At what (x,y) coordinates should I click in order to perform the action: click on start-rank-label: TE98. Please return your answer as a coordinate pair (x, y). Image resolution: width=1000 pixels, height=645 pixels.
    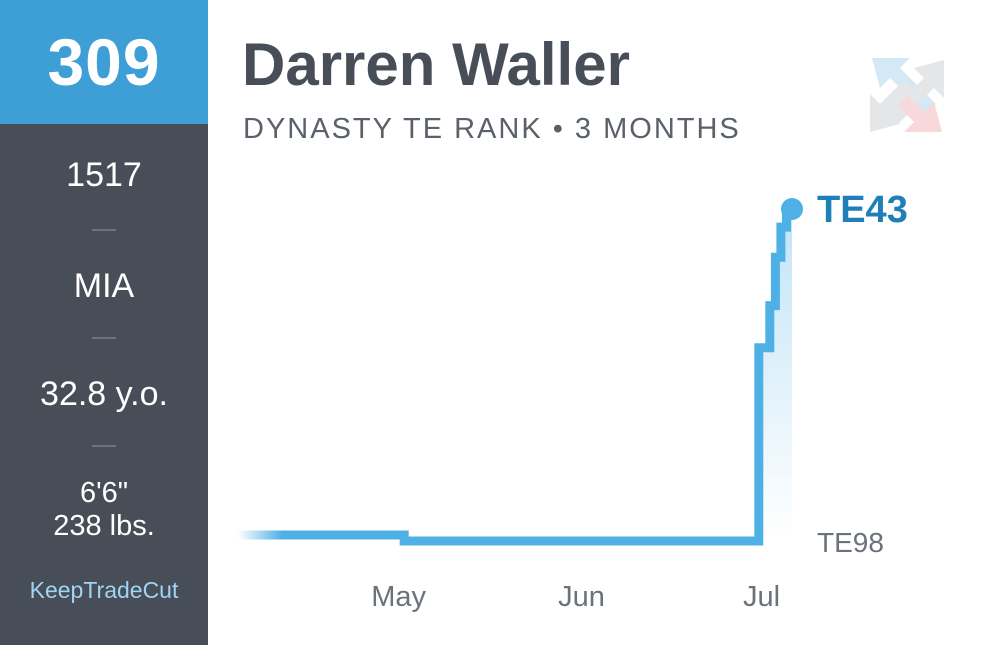
    Looking at the image, I should click on (850, 542).